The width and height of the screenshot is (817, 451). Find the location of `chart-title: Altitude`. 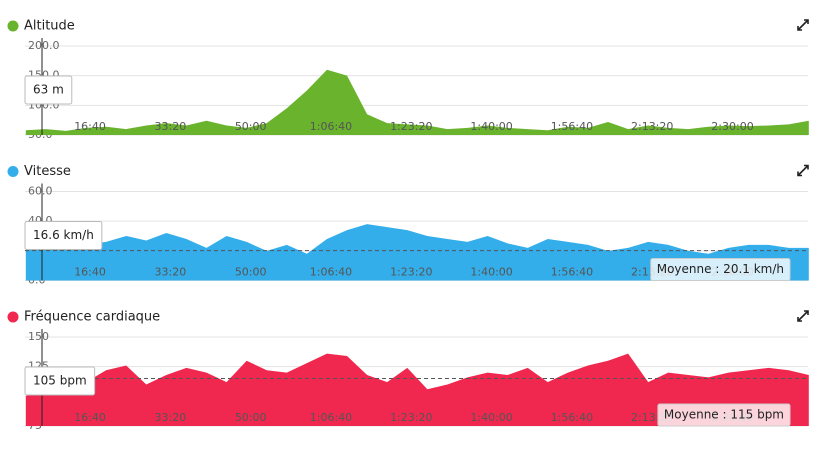

chart-title: Altitude is located at coordinates (49, 26).